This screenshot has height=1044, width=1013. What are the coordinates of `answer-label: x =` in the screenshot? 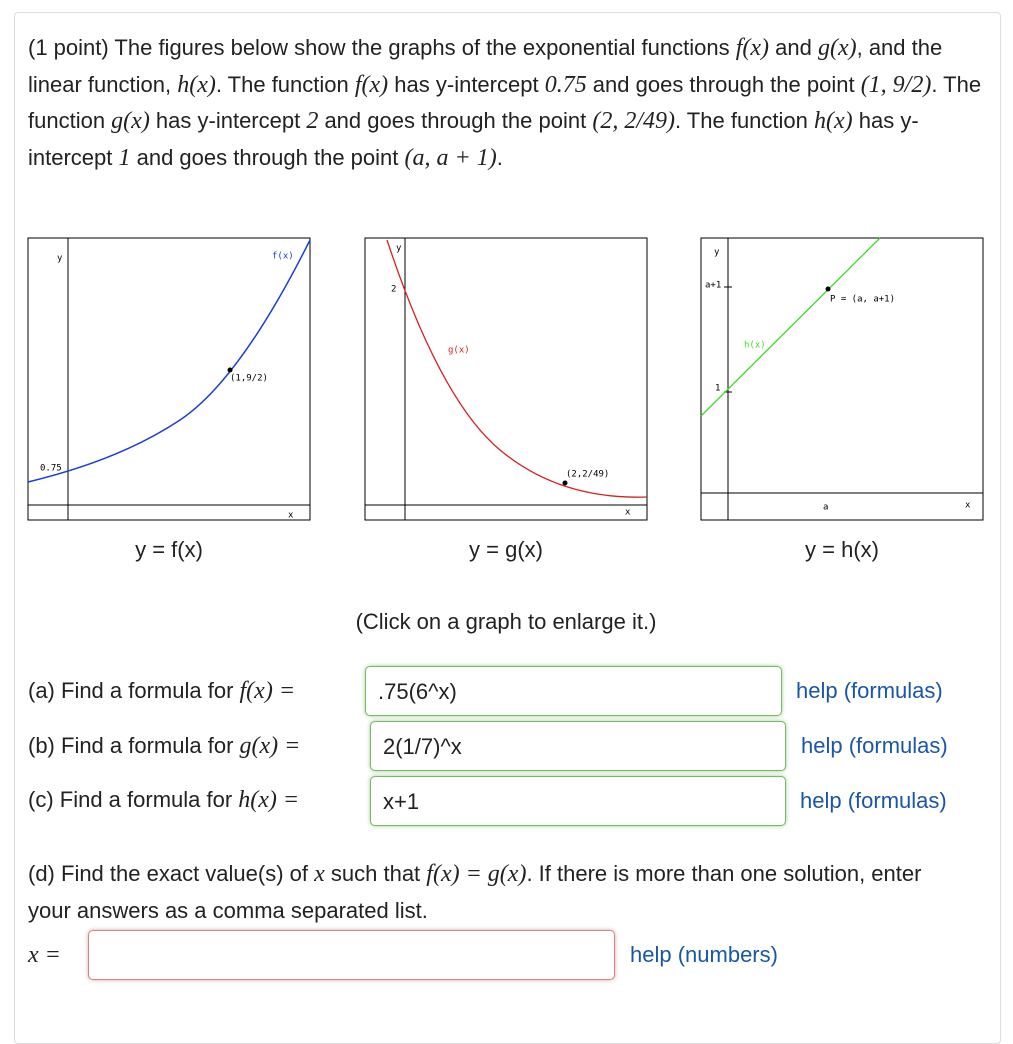 It's located at (44, 955).